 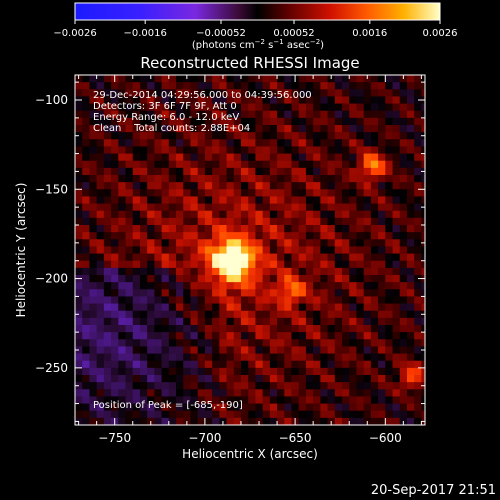 What do you see at coordinates (202, 95) in the screenshot?
I see `annotation-time-range: 29-Dec-2014 04:29:56.000 to 04:39:56.000` at bounding box center [202, 95].